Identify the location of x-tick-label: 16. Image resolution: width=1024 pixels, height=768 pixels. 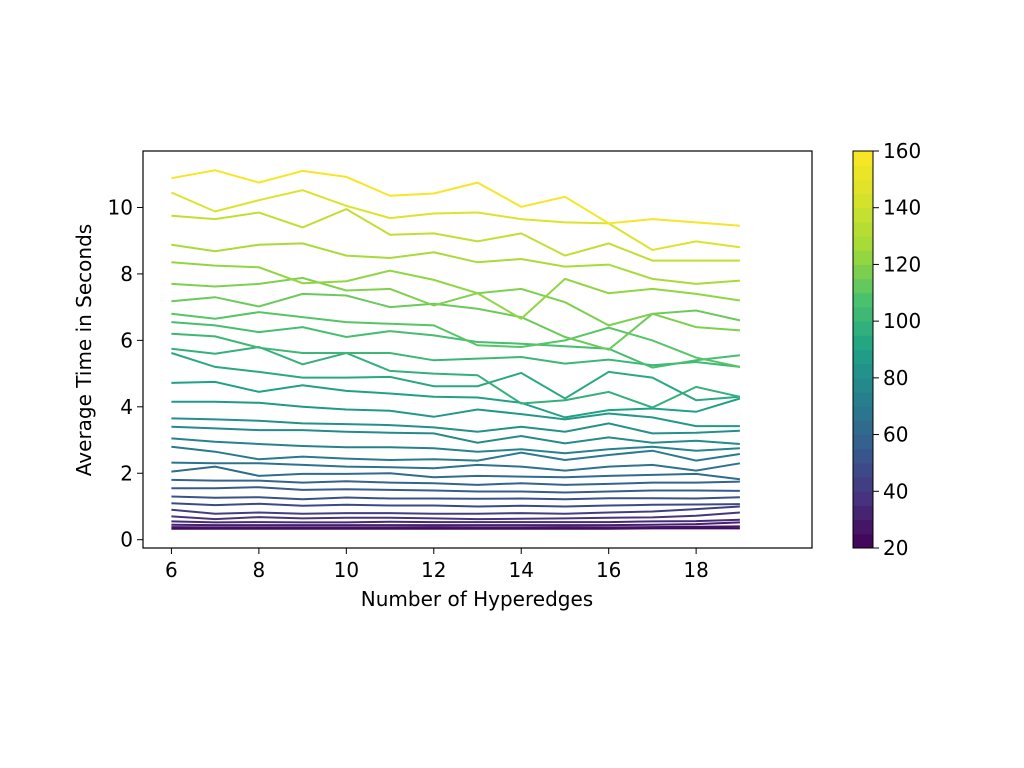
(608, 570).